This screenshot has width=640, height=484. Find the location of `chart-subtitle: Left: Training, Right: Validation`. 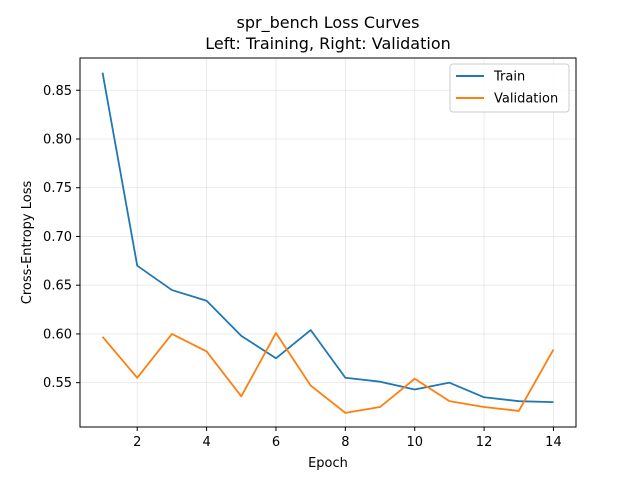

chart-subtitle: Left: Training, Right: Validation is located at coordinates (328, 43).